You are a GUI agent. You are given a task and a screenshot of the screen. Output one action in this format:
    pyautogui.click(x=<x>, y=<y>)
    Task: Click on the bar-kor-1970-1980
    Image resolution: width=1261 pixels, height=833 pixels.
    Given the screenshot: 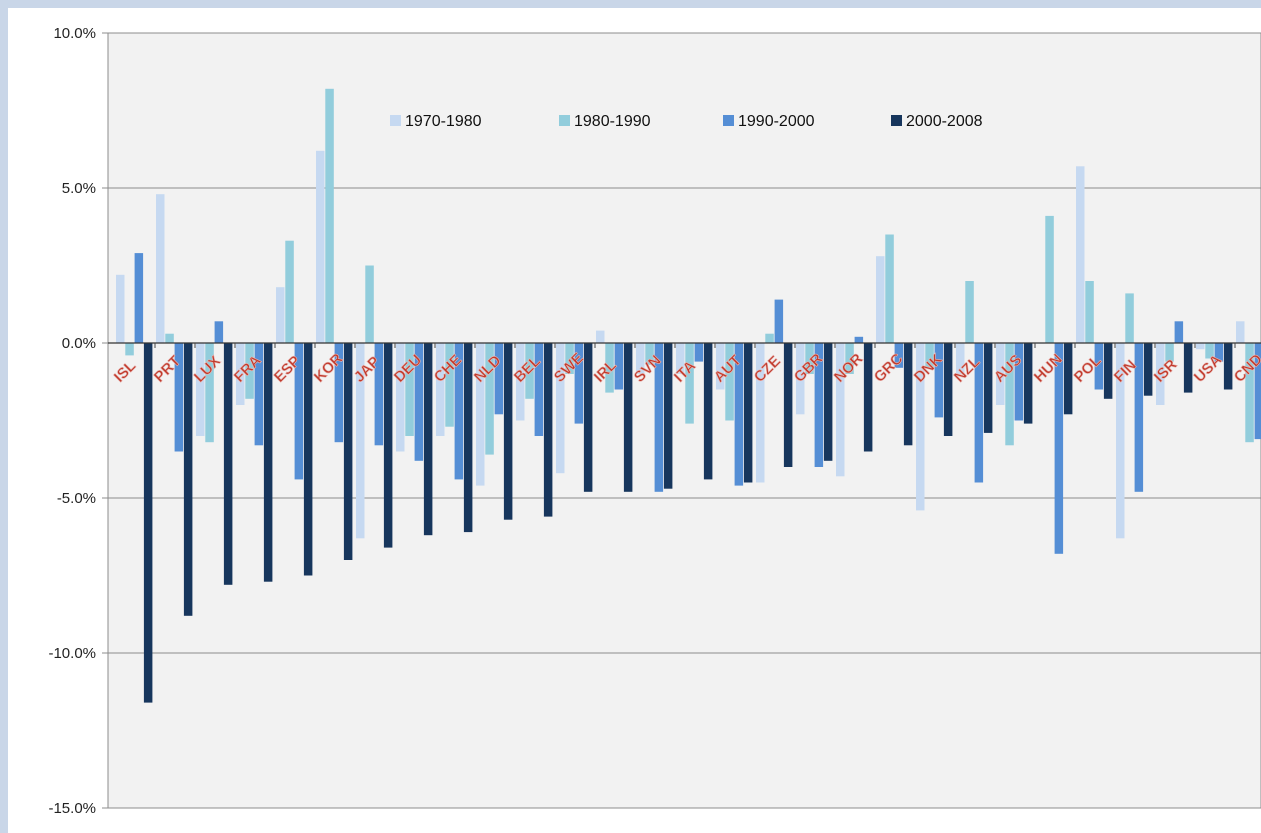 What is the action you would take?
    pyautogui.click(x=320, y=246)
    